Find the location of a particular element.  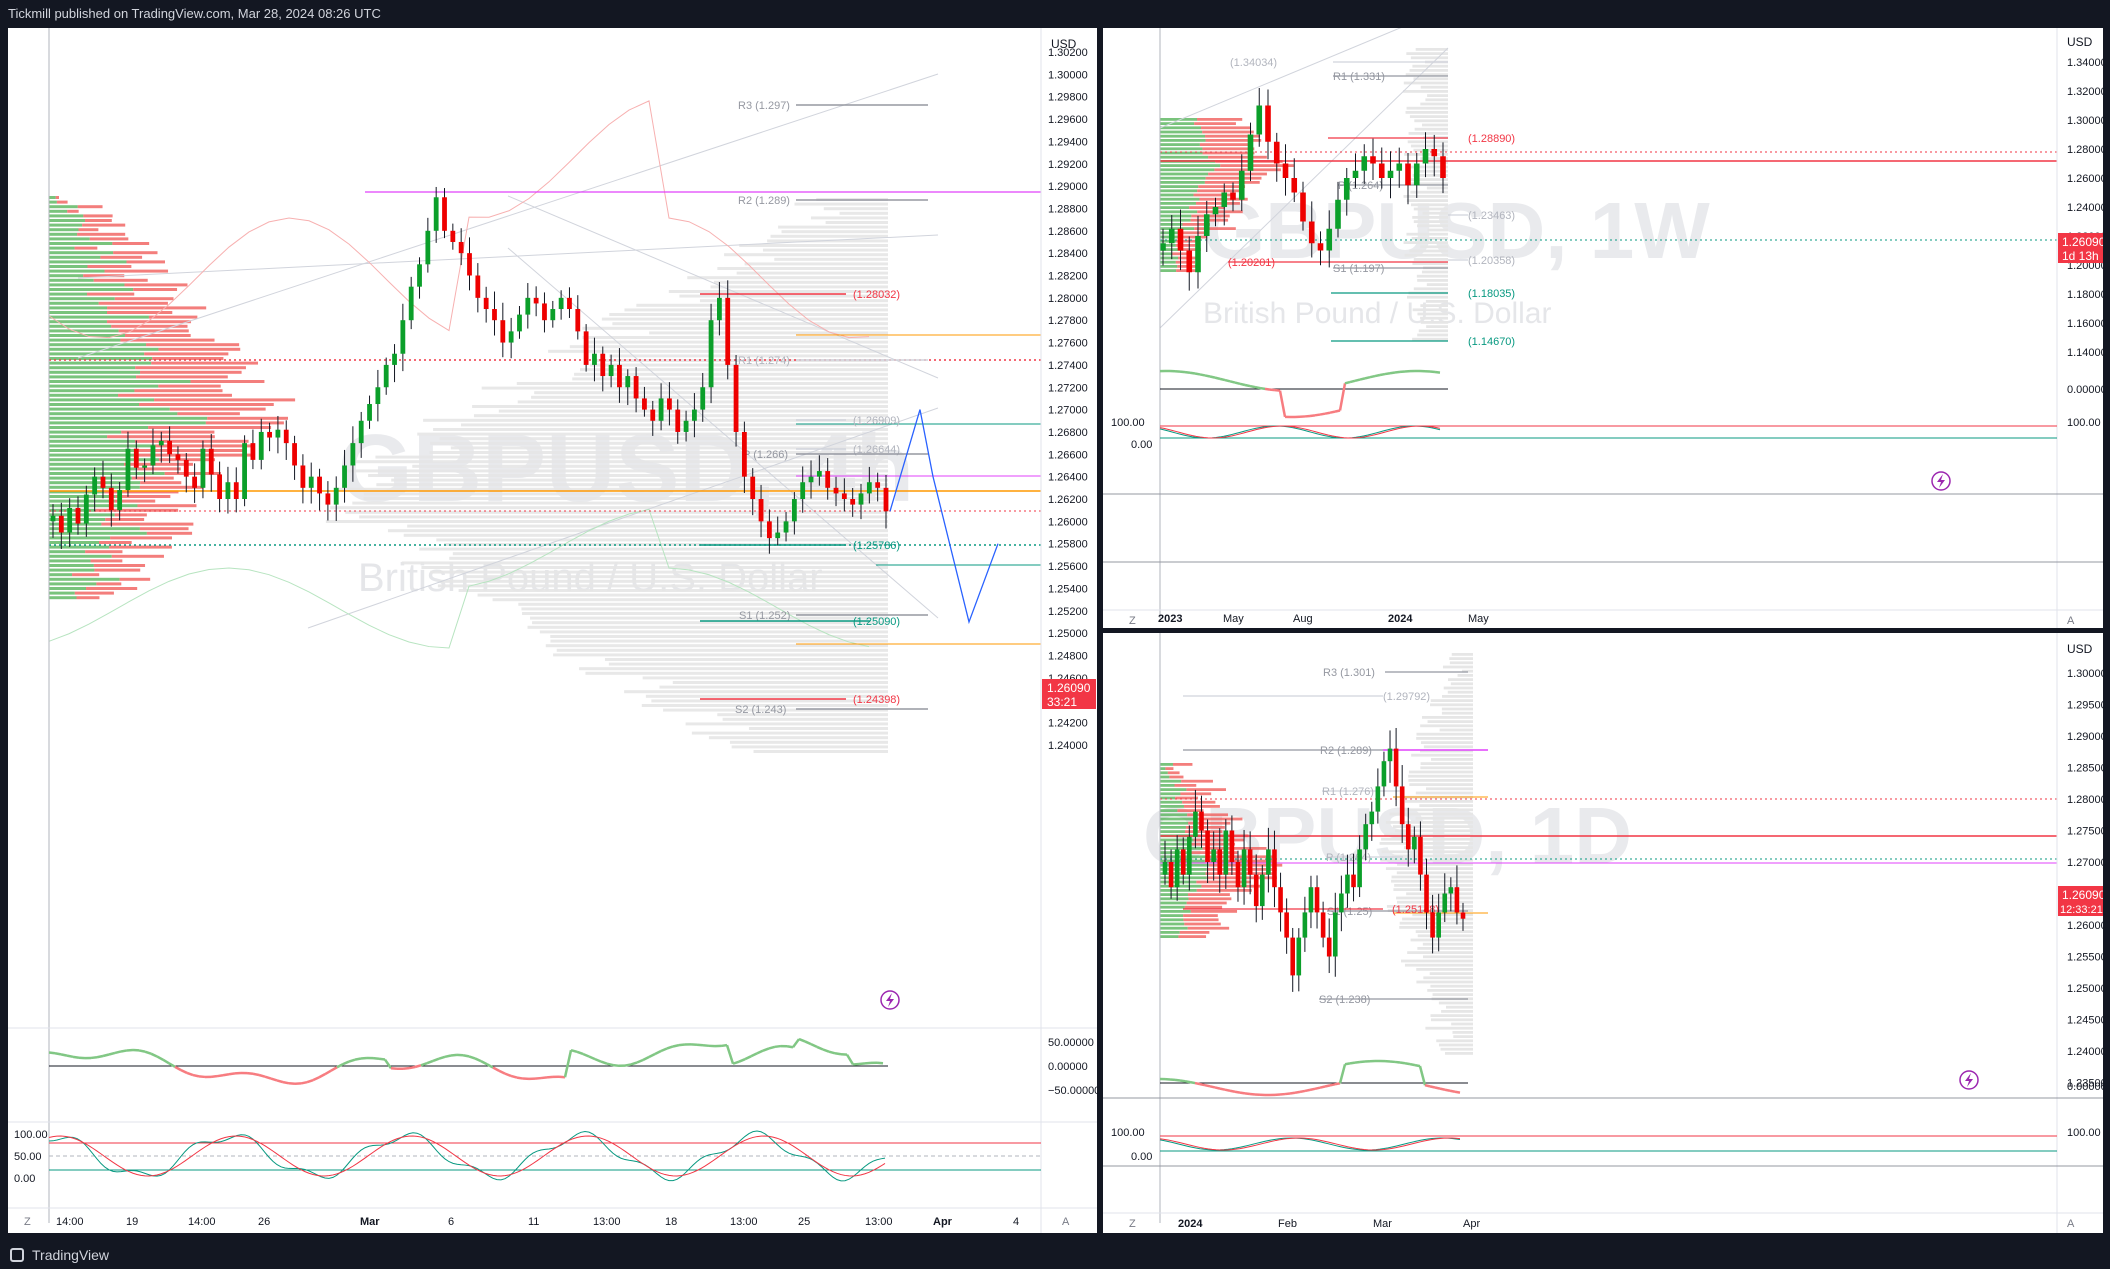

daily-candlesticks is located at coordinates (1314, 859).